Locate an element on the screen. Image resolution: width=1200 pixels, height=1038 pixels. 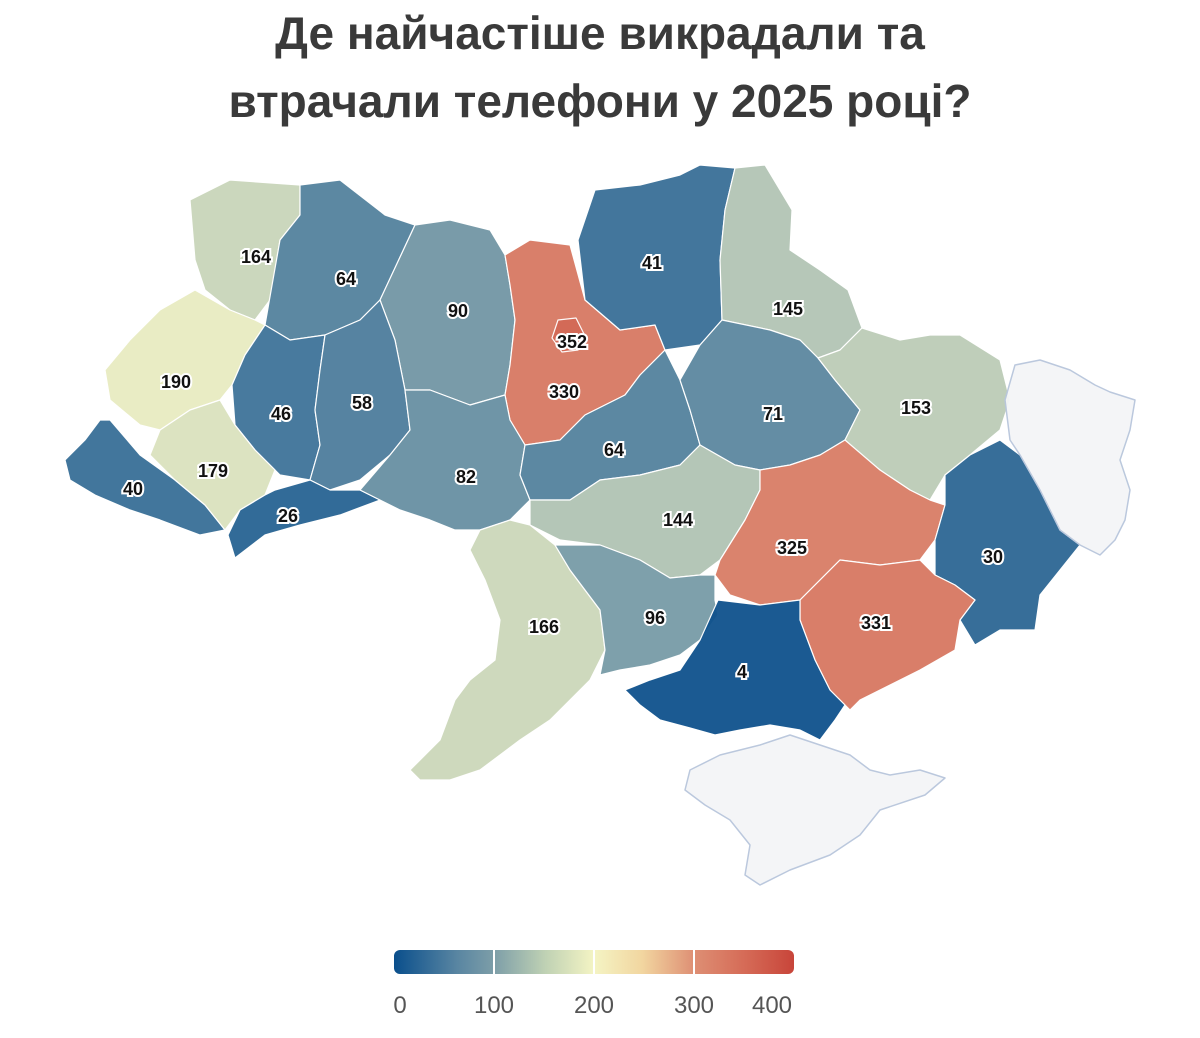
value-label-ternopil: 46 is located at coordinates (281, 414).